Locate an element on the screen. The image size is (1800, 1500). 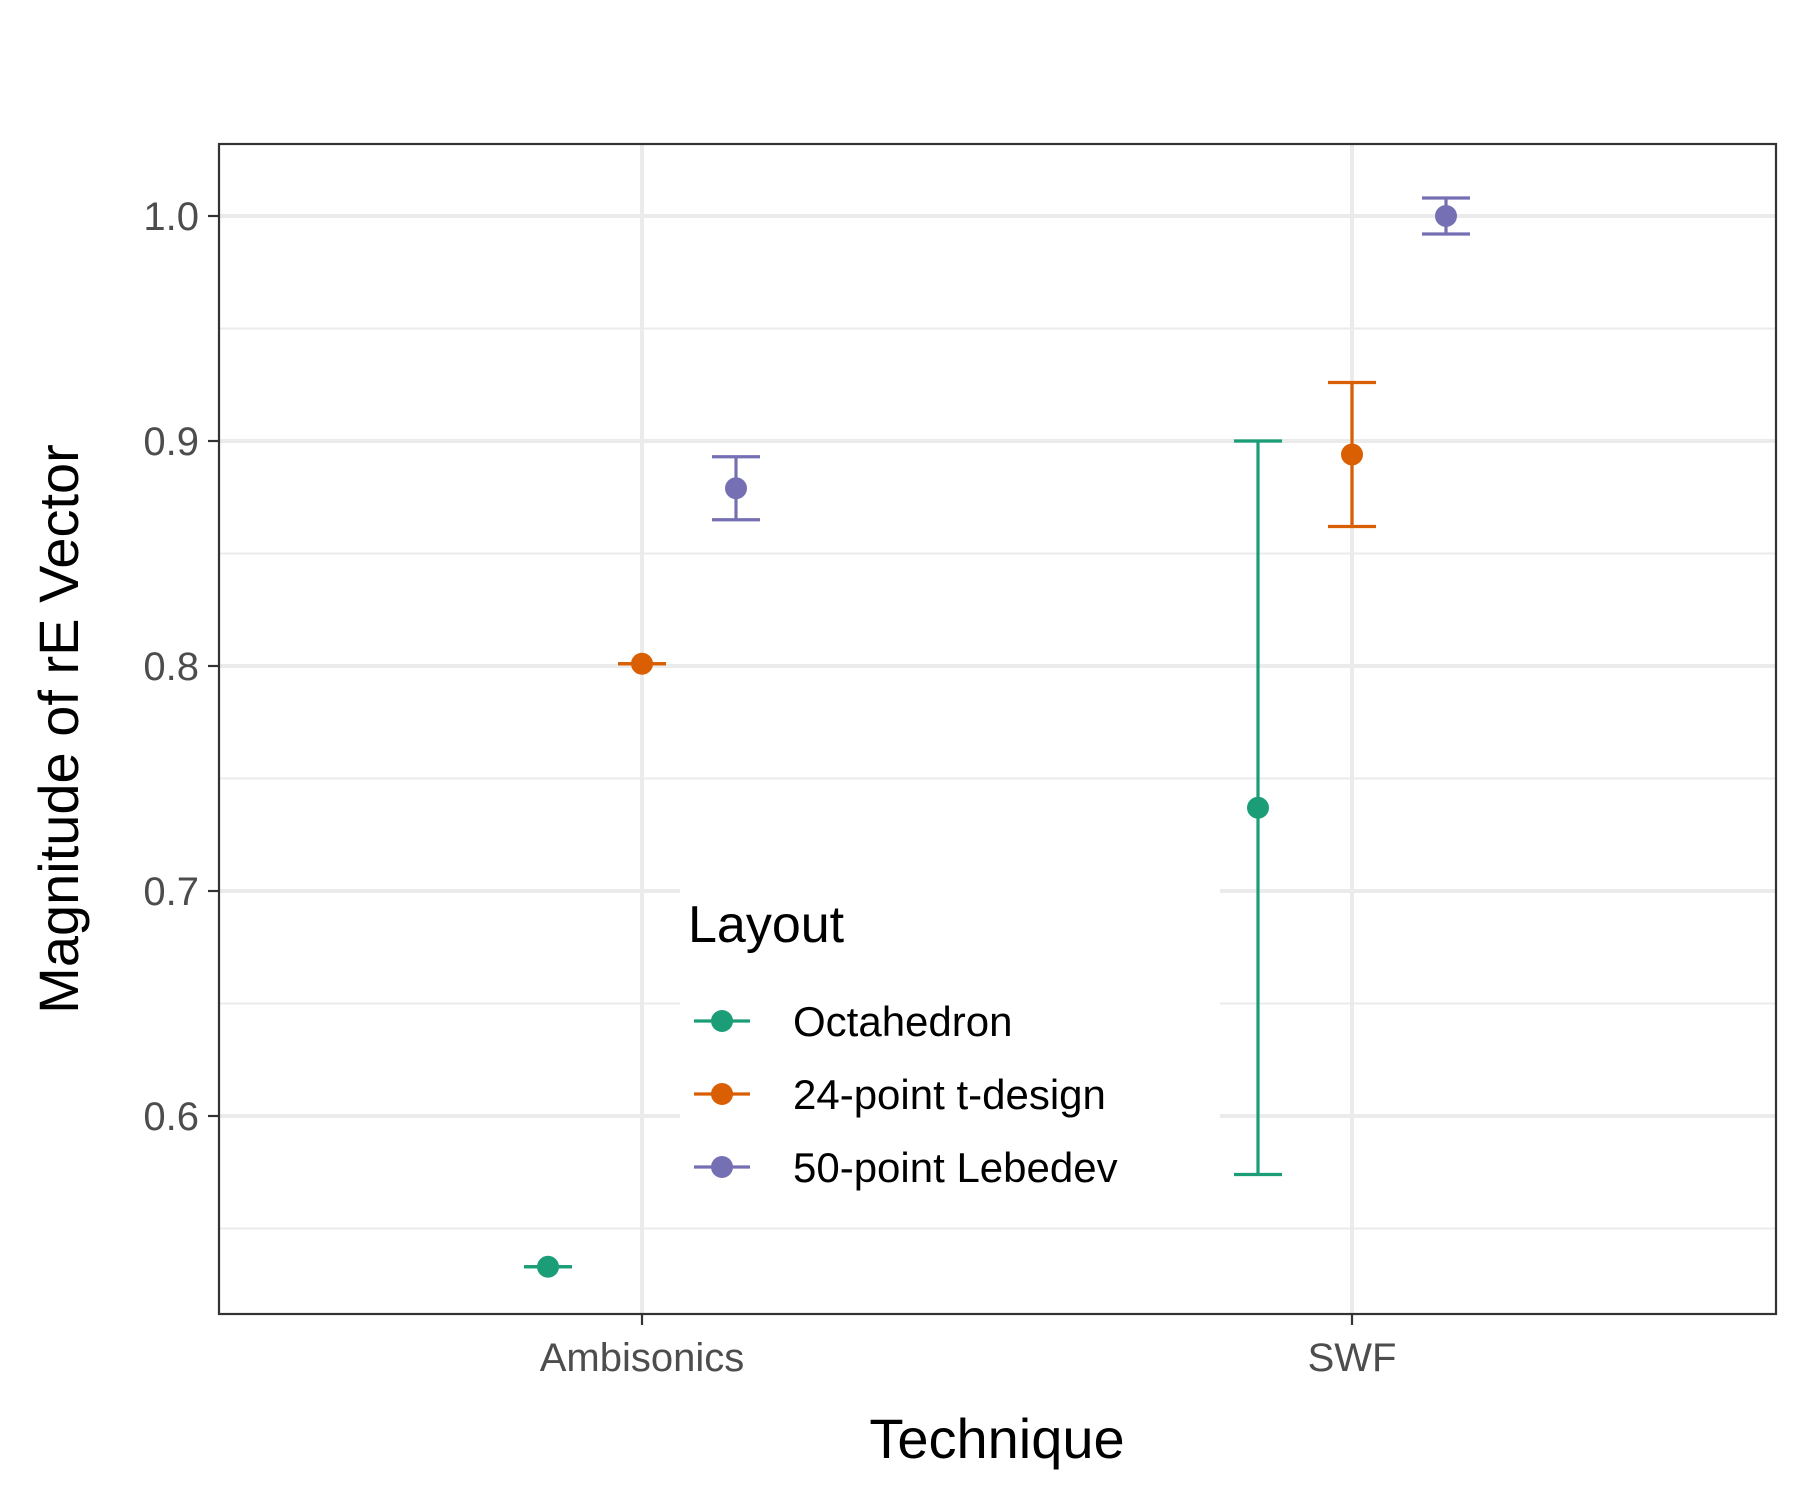
legend-background is located at coordinates (950, 1037).